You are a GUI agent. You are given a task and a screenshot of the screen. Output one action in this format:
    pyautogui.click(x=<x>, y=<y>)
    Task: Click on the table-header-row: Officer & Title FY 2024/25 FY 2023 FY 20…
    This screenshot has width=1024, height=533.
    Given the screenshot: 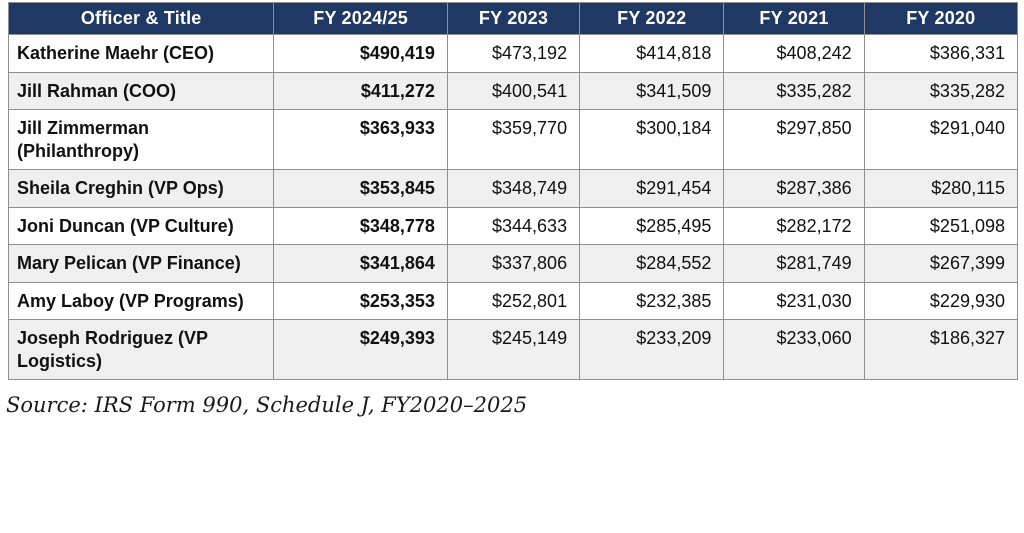 What is the action you would take?
    pyautogui.click(x=513, y=18)
    